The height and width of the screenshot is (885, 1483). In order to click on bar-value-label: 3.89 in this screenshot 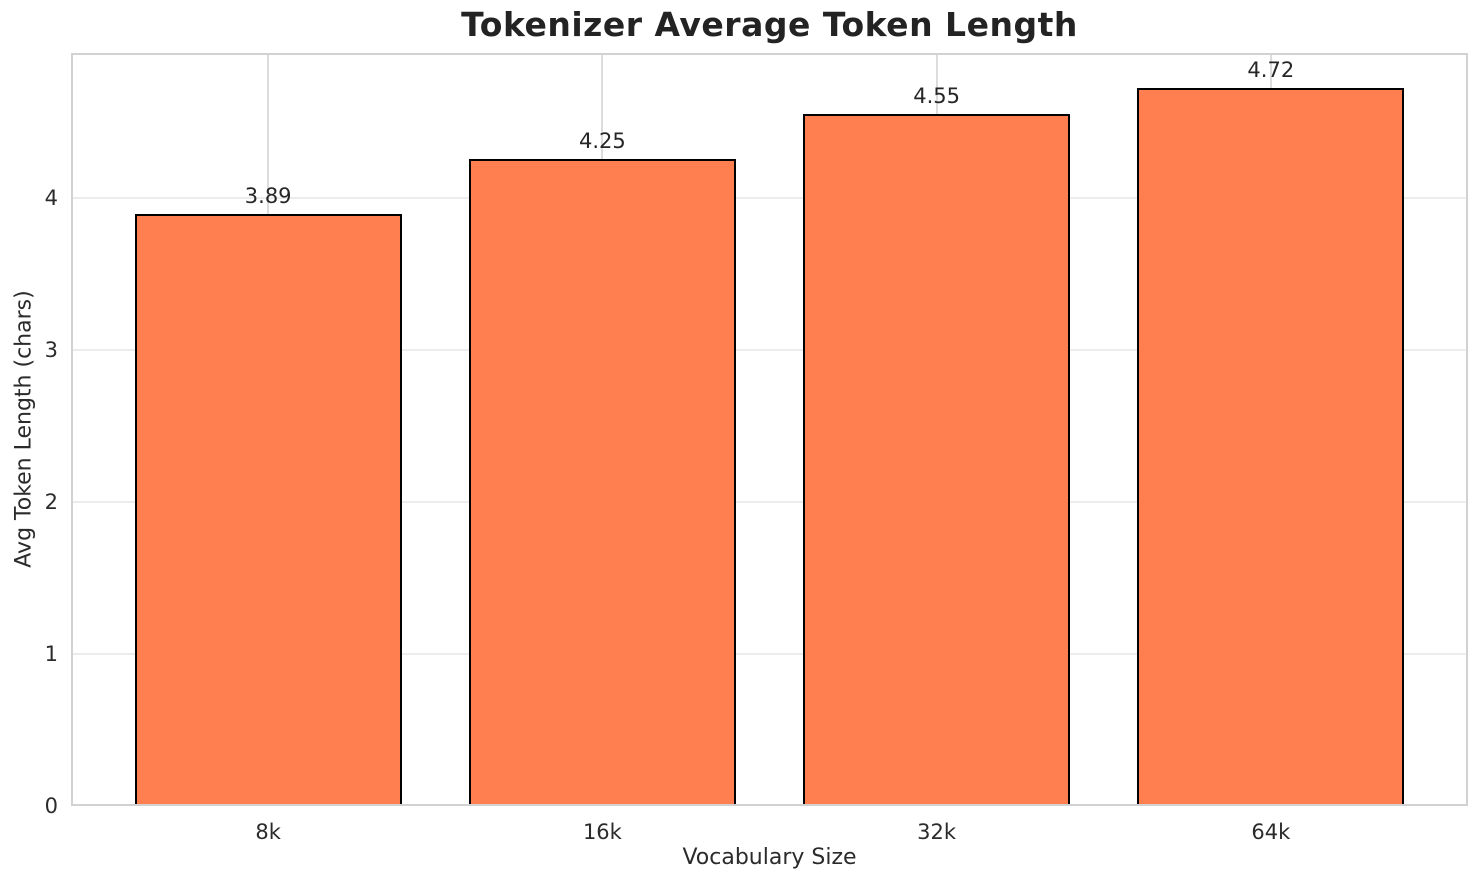, I will do `click(268, 196)`.